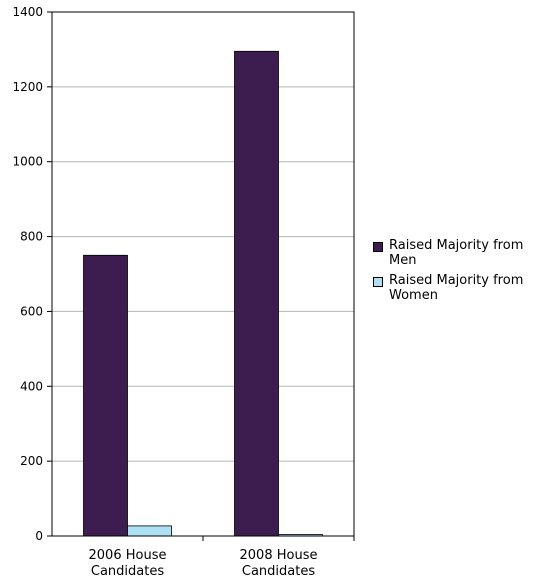  What do you see at coordinates (27, 87) in the screenshot?
I see `y-tick-label: 1200` at bounding box center [27, 87].